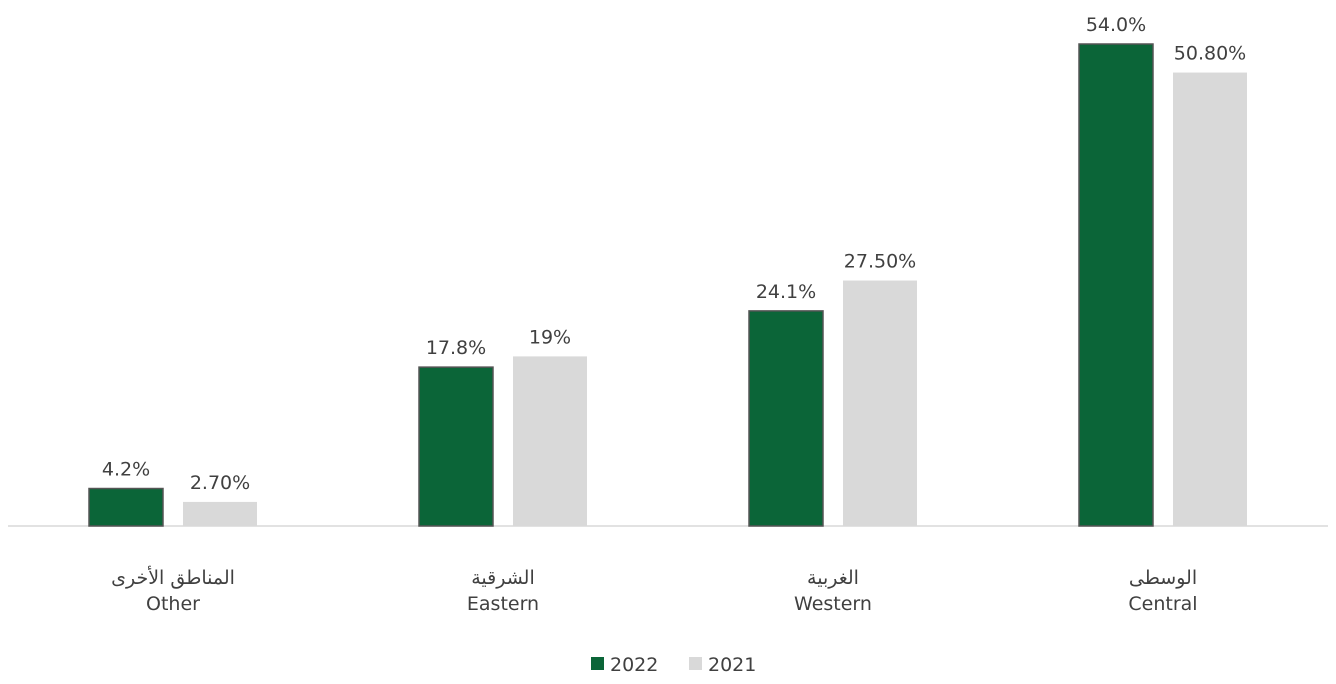  What do you see at coordinates (220, 483) in the screenshot?
I see `value-label-2021-other: 2.70%` at bounding box center [220, 483].